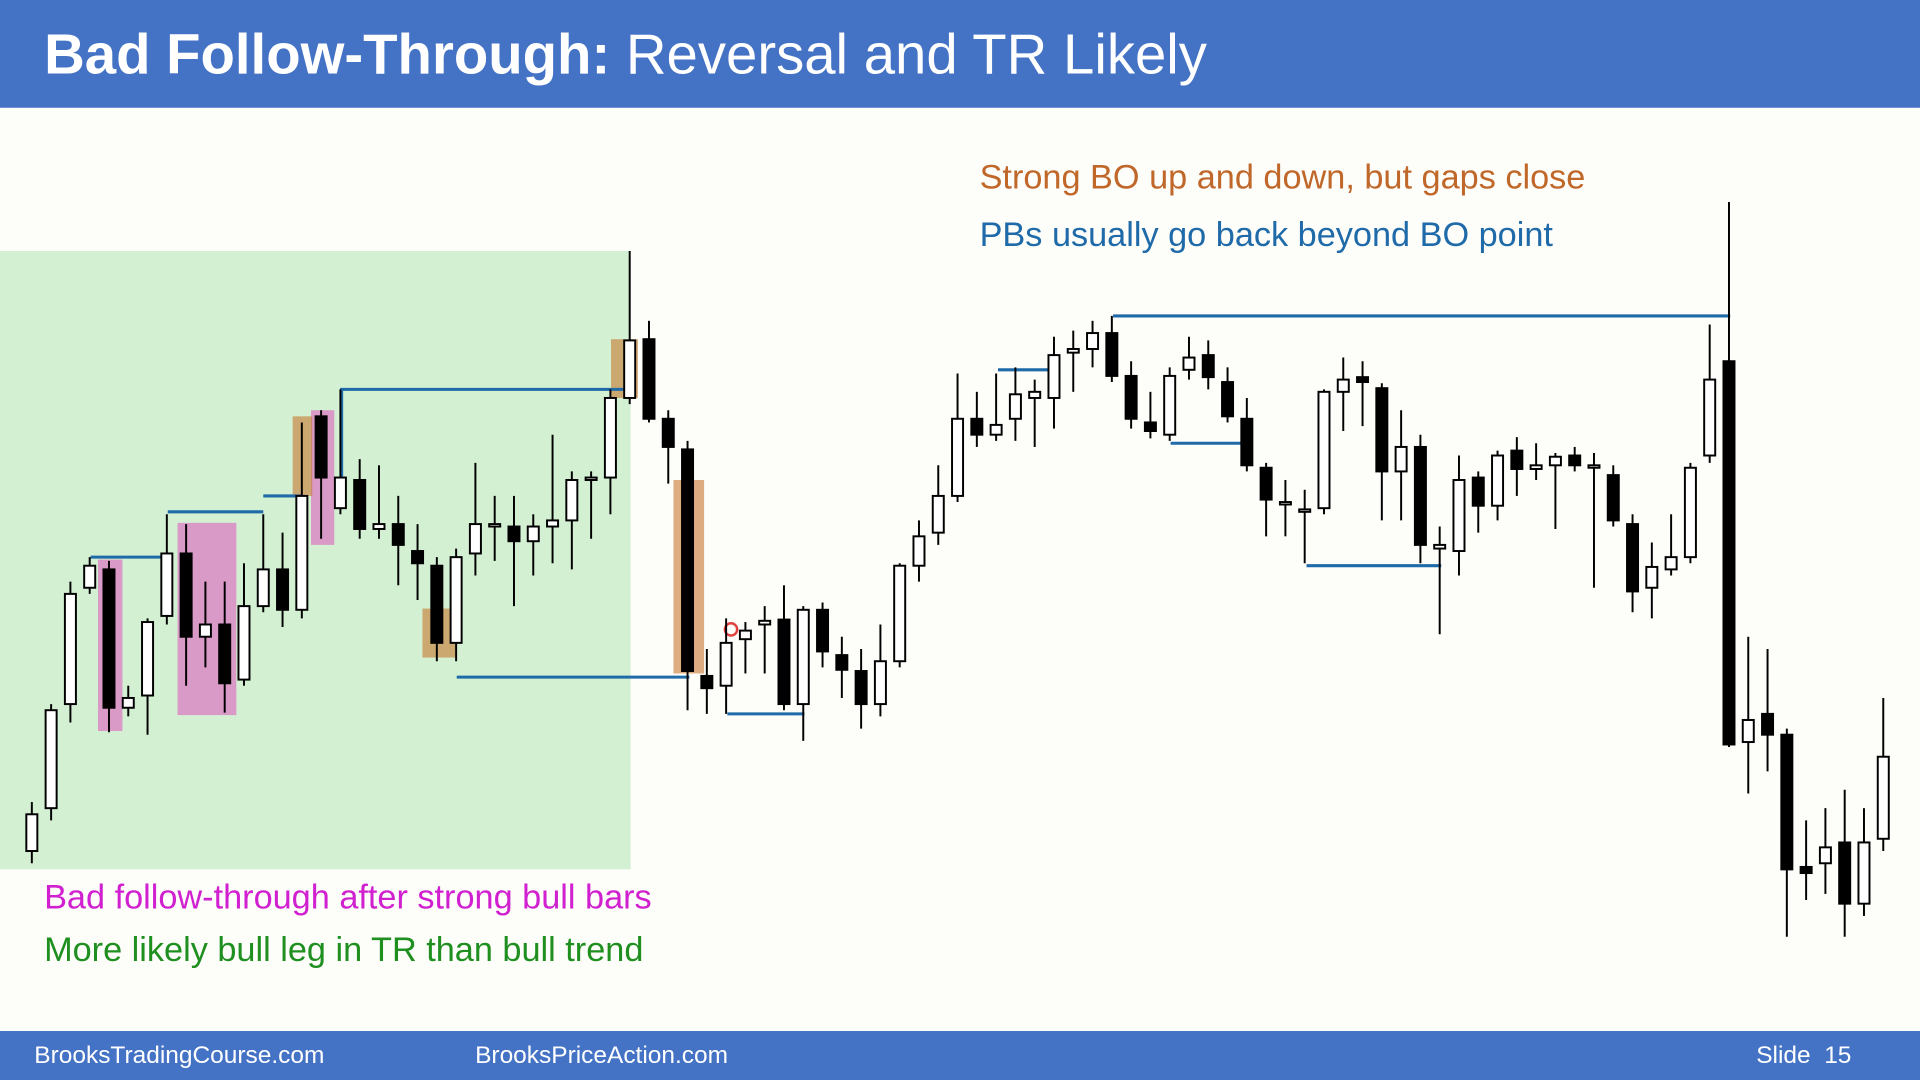  What do you see at coordinates (731, 629) in the screenshot?
I see `cursor-dot` at bounding box center [731, 629].